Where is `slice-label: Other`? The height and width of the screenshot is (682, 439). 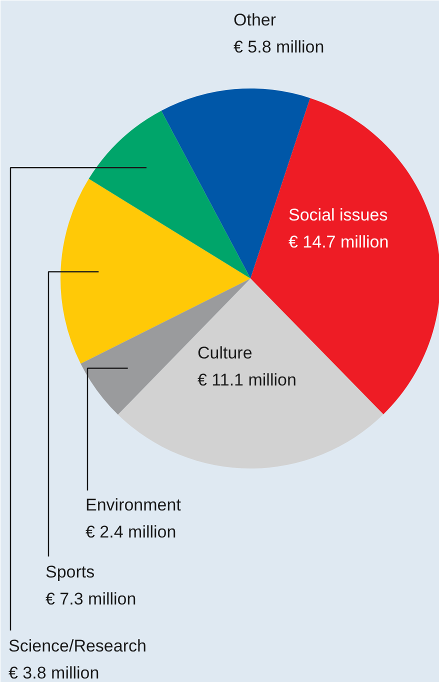 slice-label: Other is located at coordinates (255, 20).